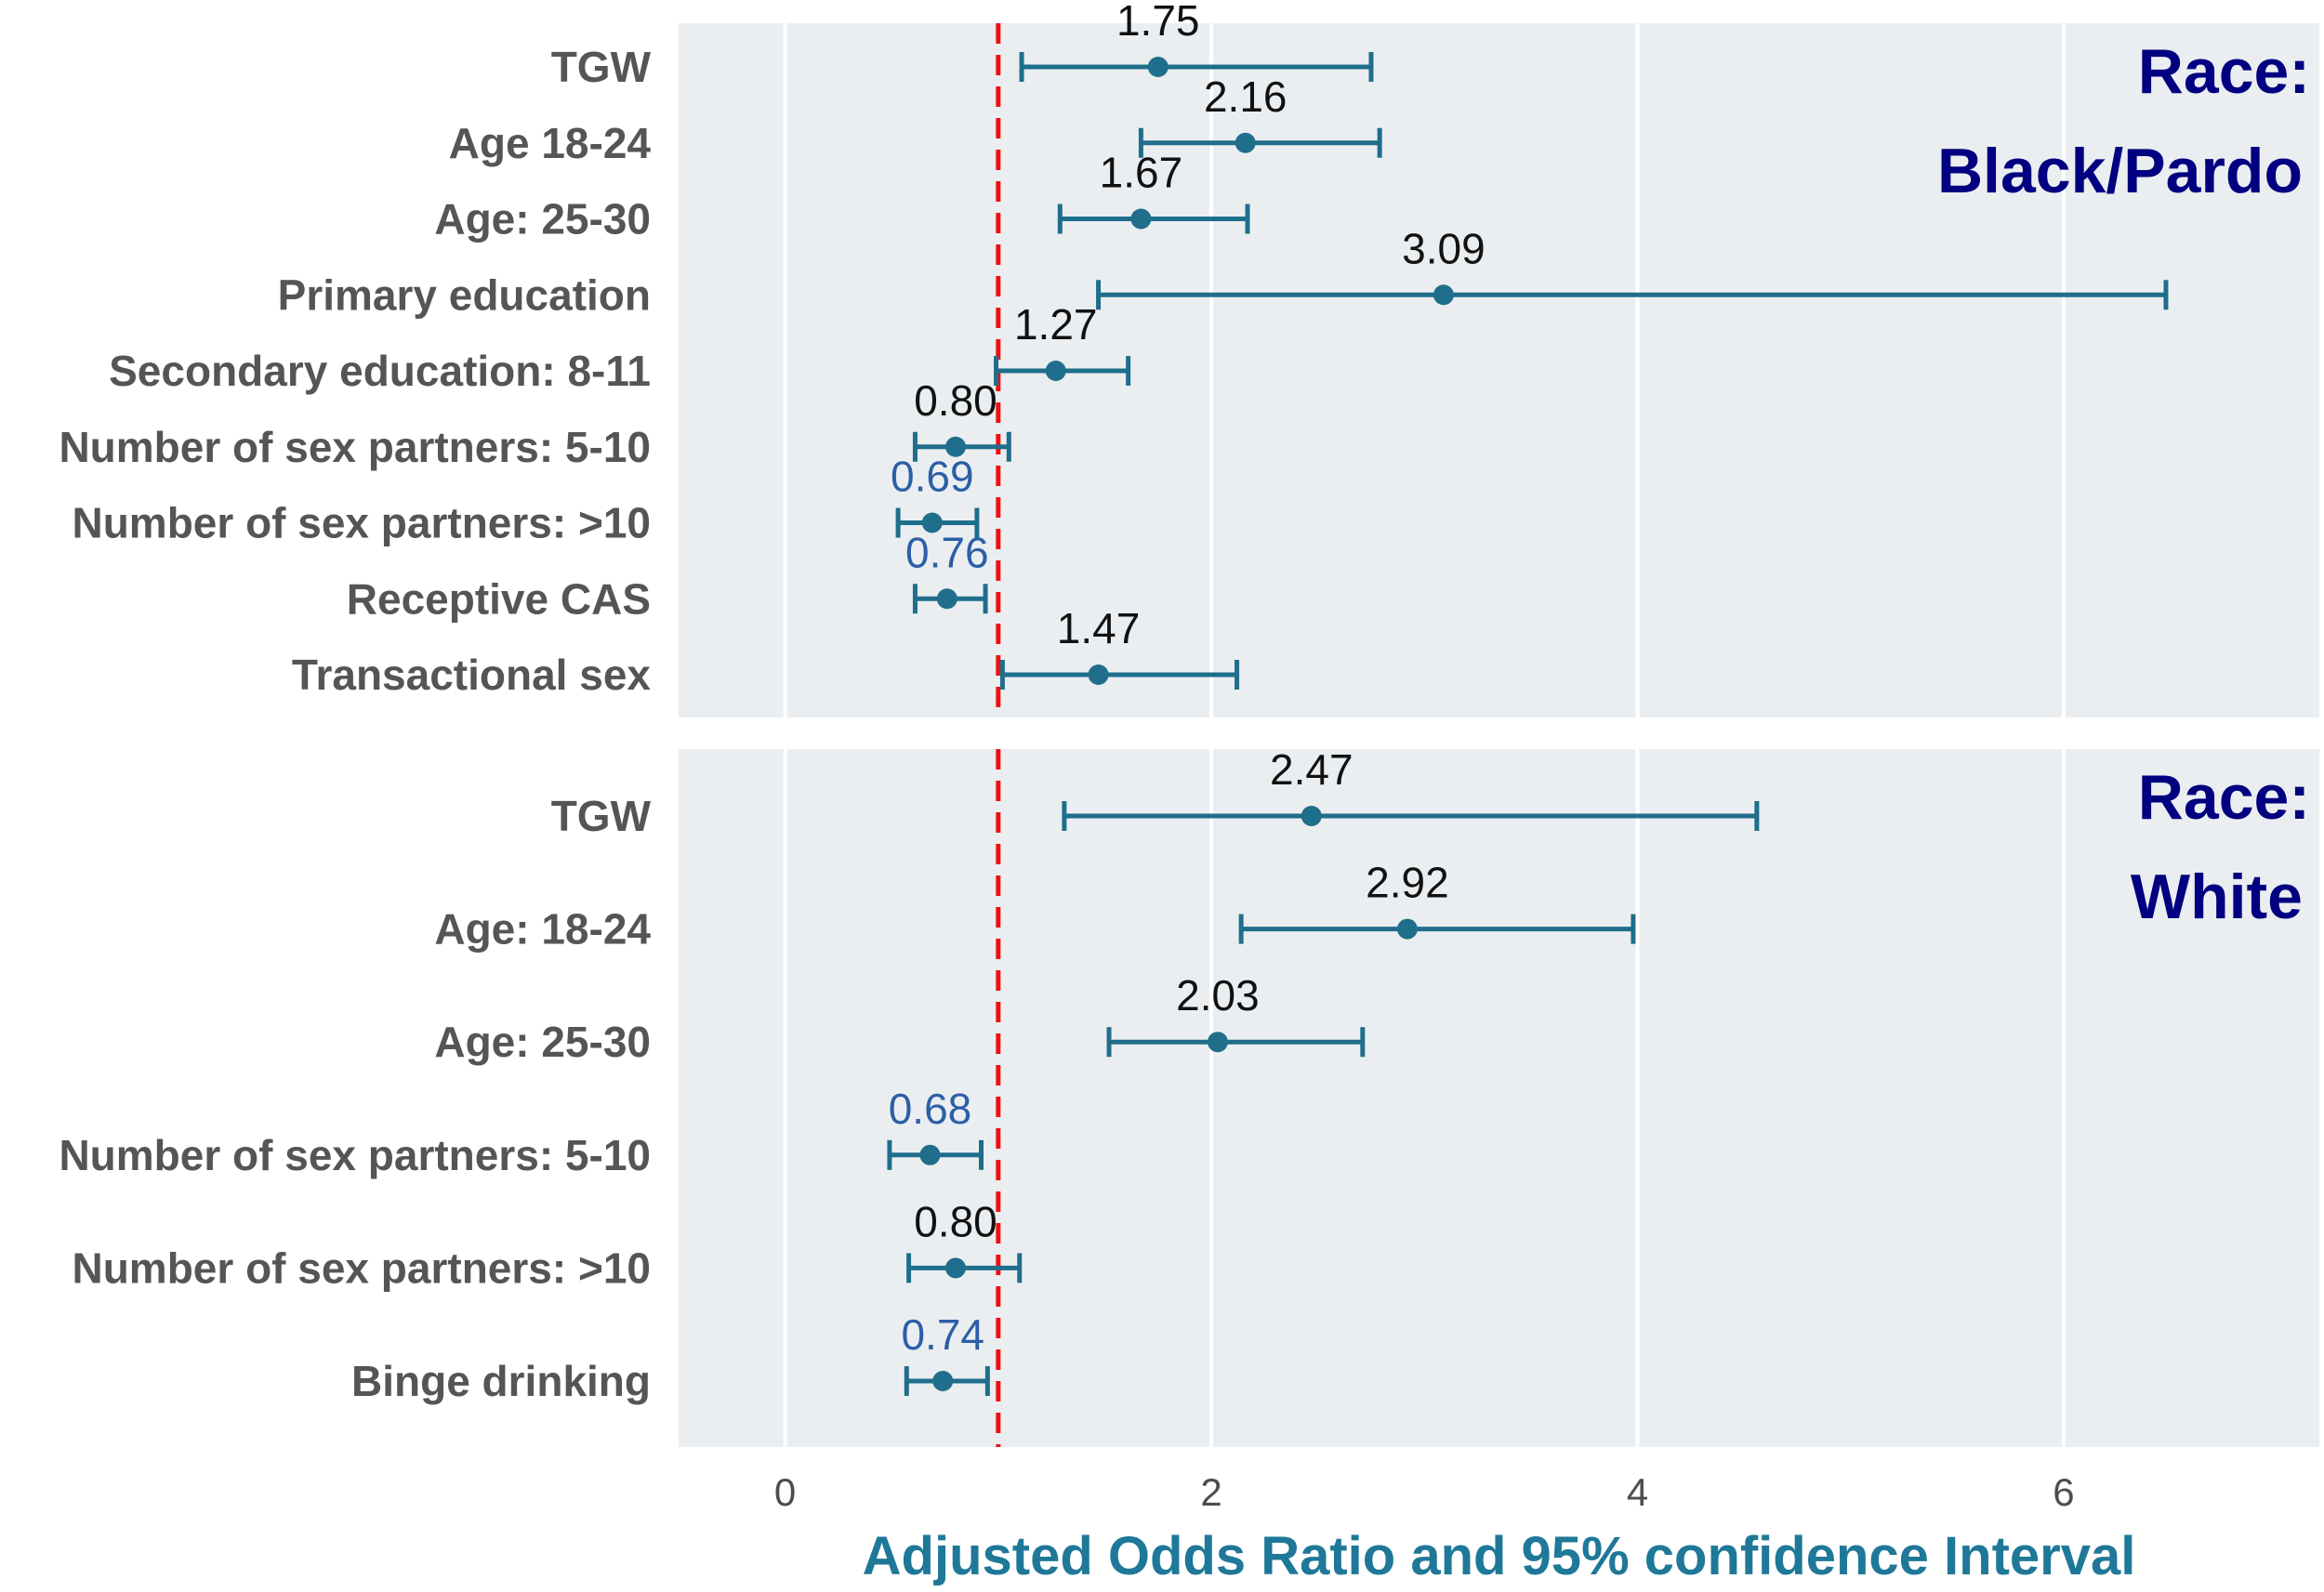 The height and width of the screenshot is (1592, 2324). What do you see at coordinates (1637, 1492) in the screenshot?
I see `x-tick-label: 4` at bounding box center [1637, 1492].